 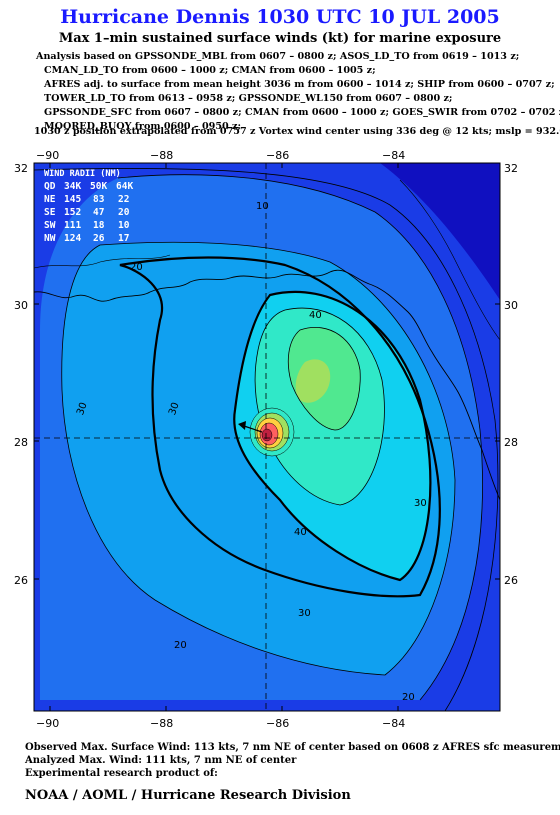 What do you see at coordinates (99, 199) in the screenshot?
I see `wind-radii-cell: 83` at bounding box center [99, 199].